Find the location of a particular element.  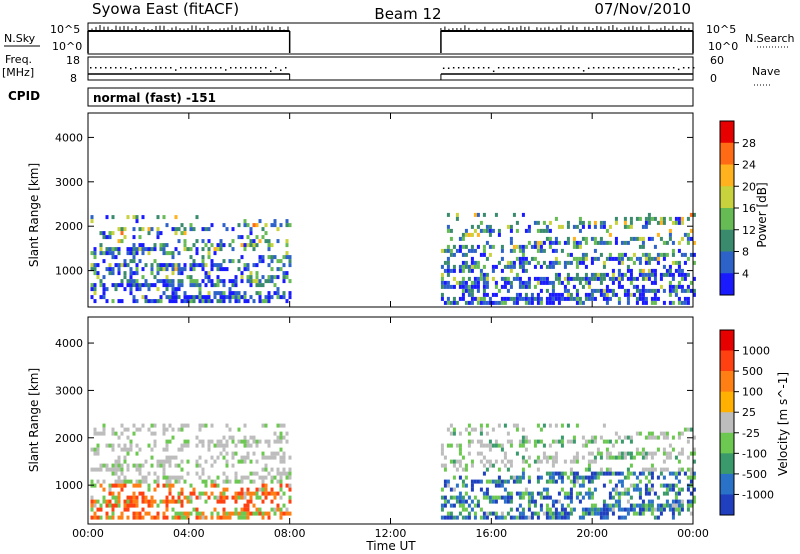

colorbar-tick-label: -25 is located at coordinates (751, 433).